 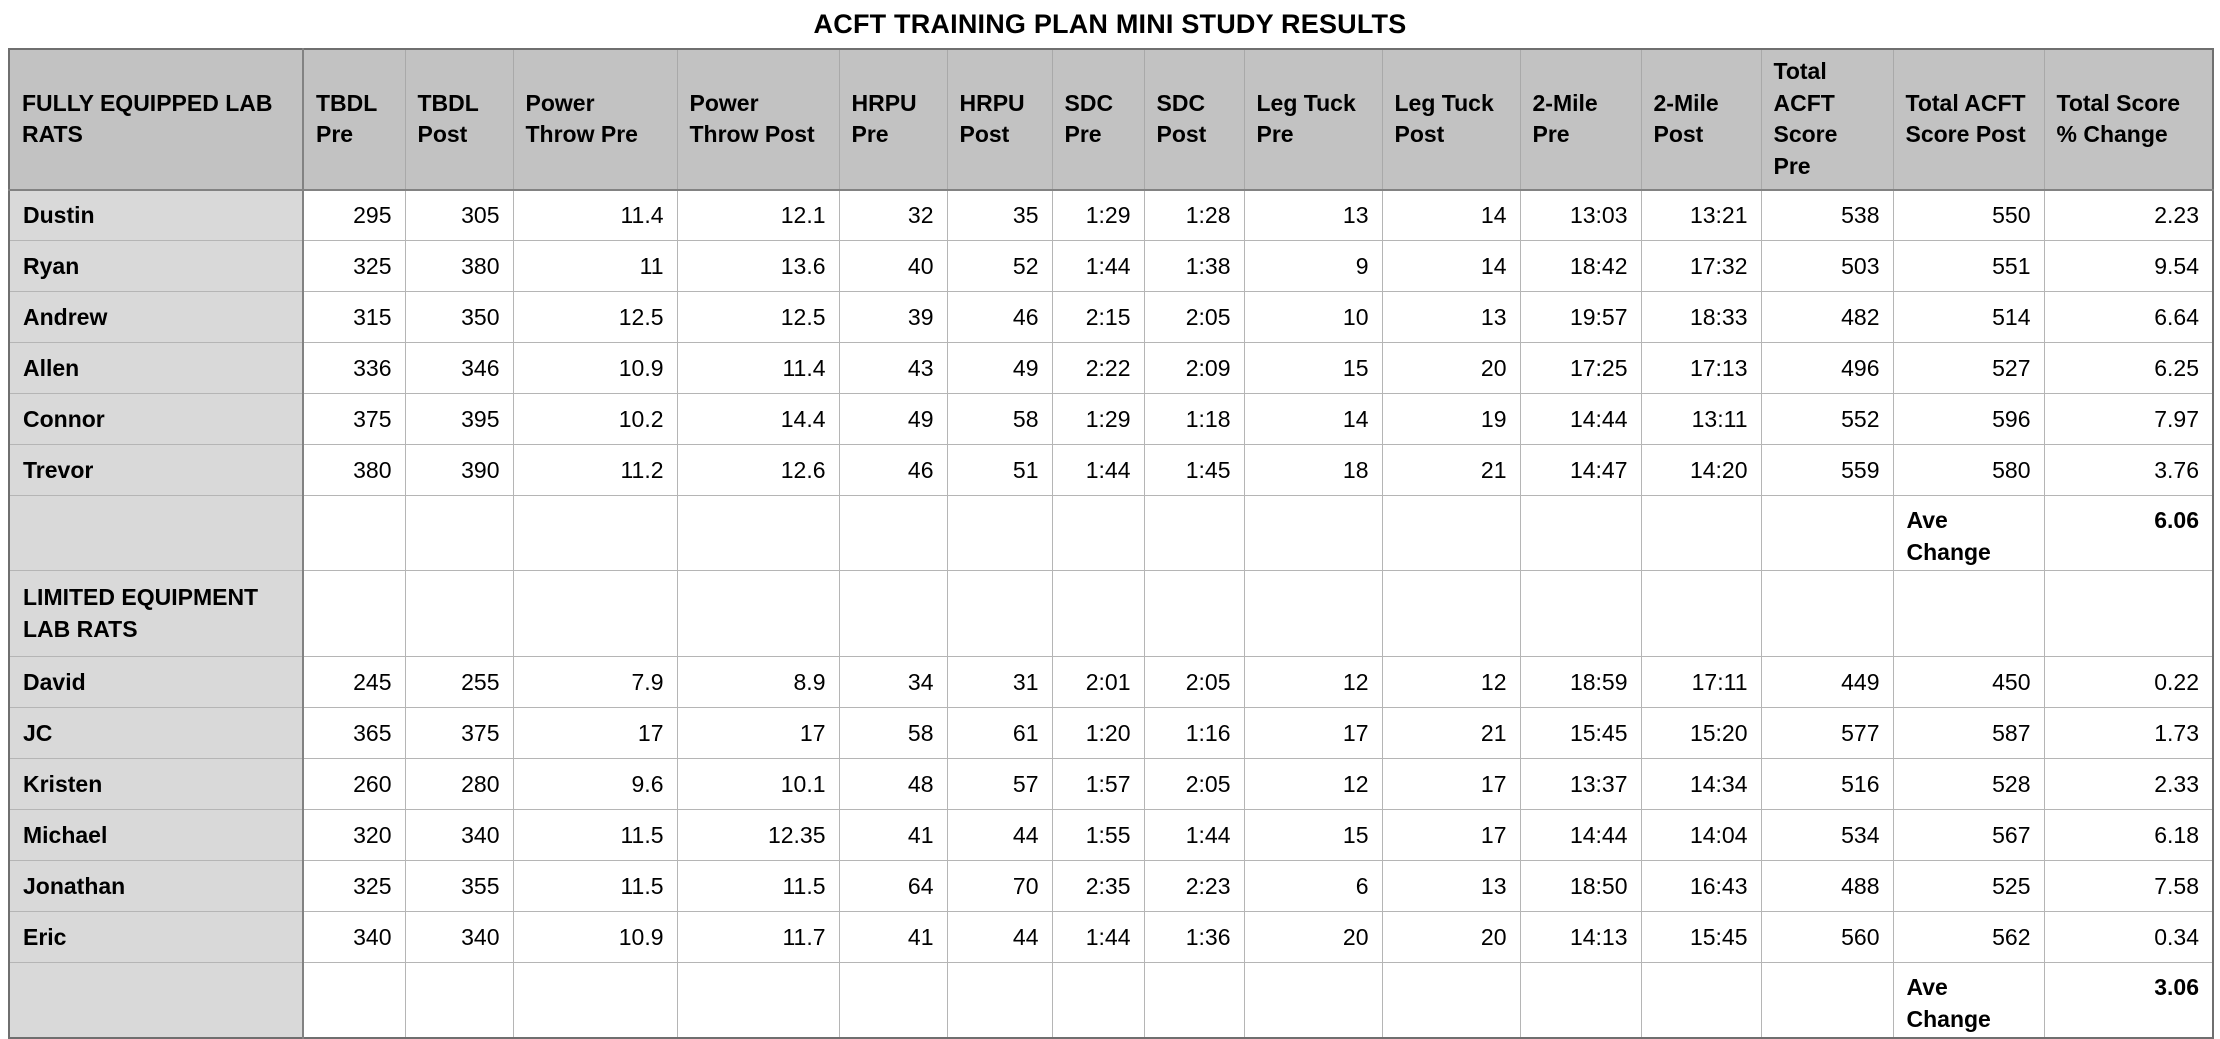 I want to click on value-cell: 0.34, so click(x=2128, y=937).